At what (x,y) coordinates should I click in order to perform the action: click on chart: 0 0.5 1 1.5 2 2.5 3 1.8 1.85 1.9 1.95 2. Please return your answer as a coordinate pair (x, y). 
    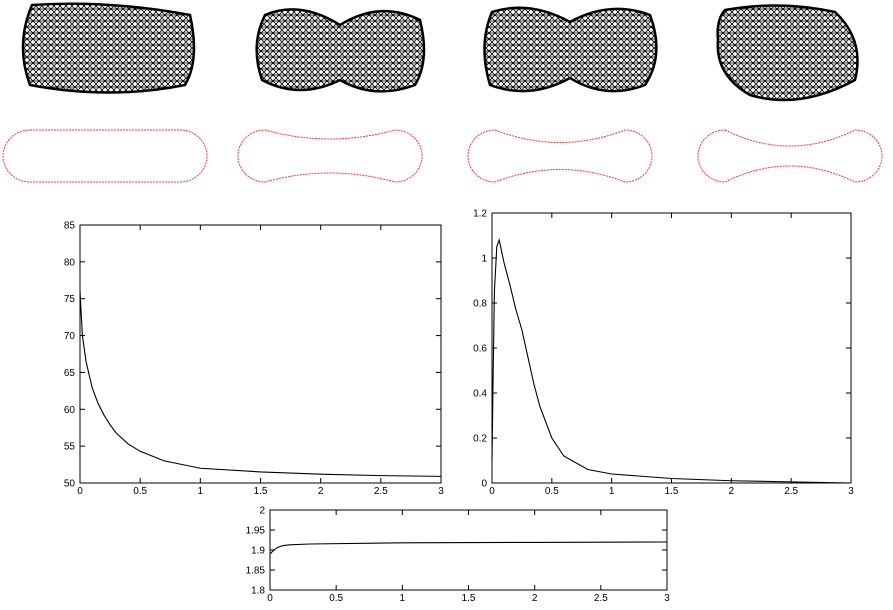
    Looking at the image, I should click on (458, 555).